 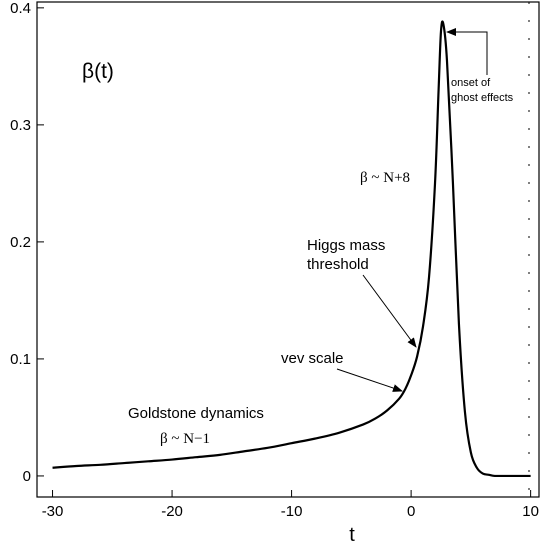 What do you see at coordinates (312, 358) in the screenshot?
I see `annotation-vev-scale: vev scale` at bounding box center [312, 358].